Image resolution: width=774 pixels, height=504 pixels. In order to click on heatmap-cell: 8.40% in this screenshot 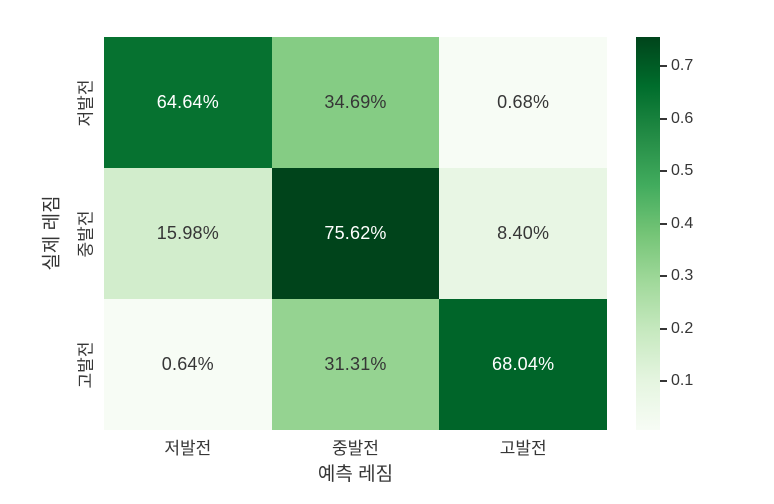, I will do `click(523, 233)`.